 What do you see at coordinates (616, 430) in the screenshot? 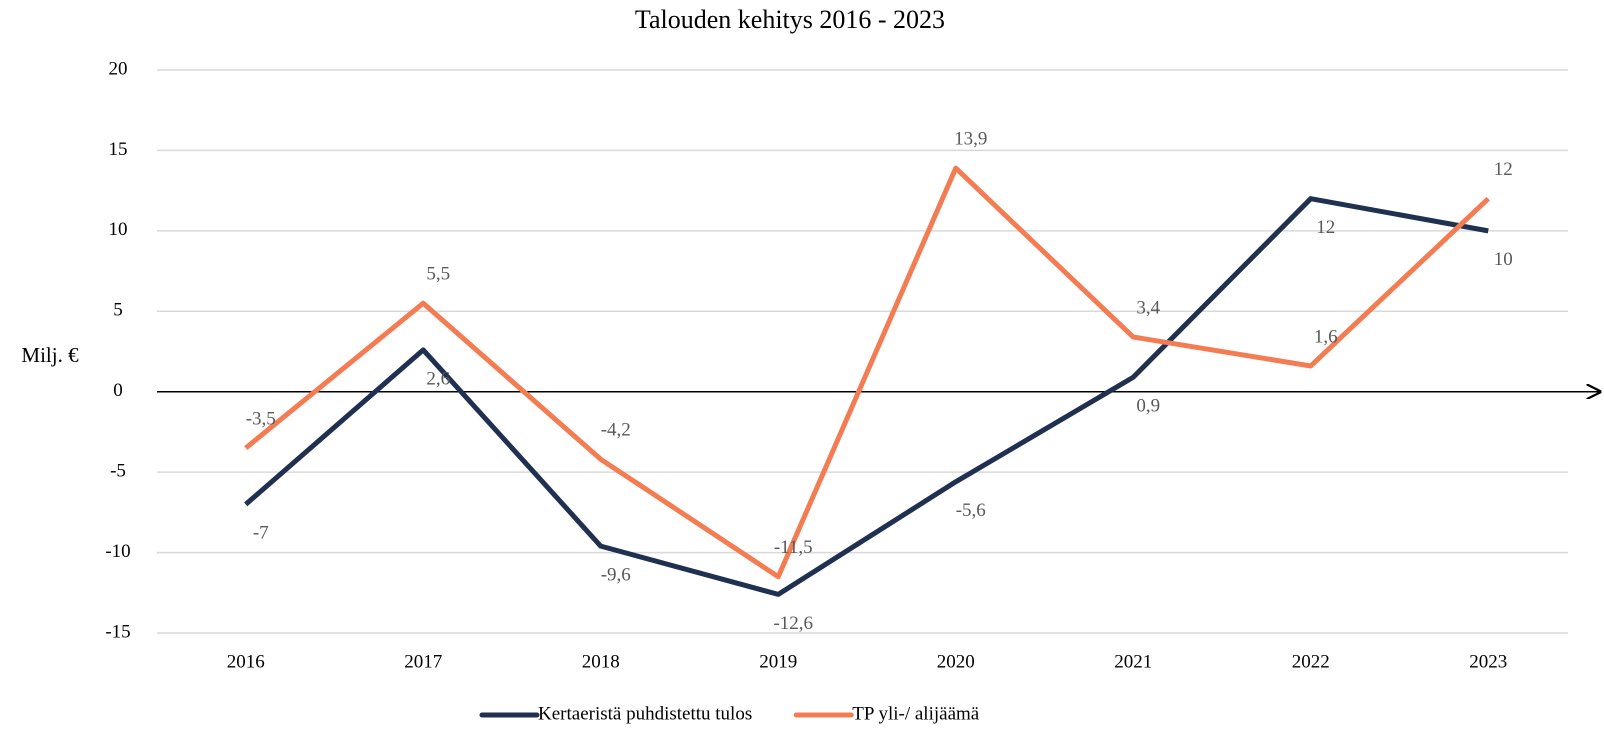
I see `data-label: -4,2` at bounding box center [616, 430].